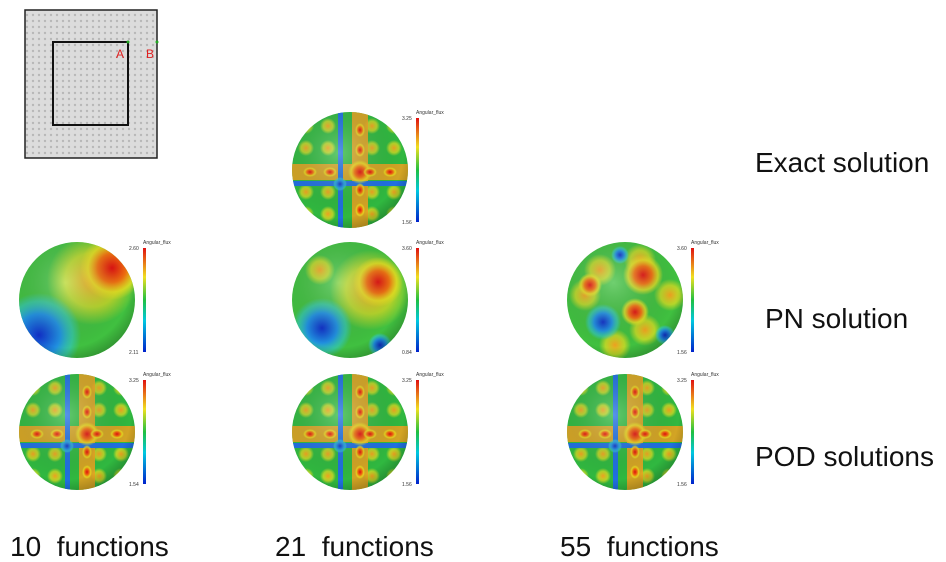 The height and width of the screenshot is (562, 946). I want to click on row-label: POD solutions, so click(844, 456).